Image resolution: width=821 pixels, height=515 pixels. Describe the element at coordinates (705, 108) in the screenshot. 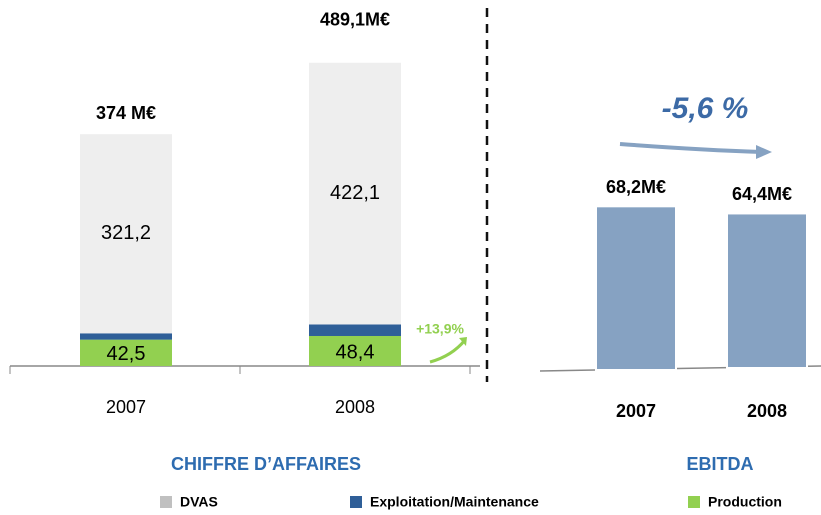

I see `annotation: -5,6 %` at that location.